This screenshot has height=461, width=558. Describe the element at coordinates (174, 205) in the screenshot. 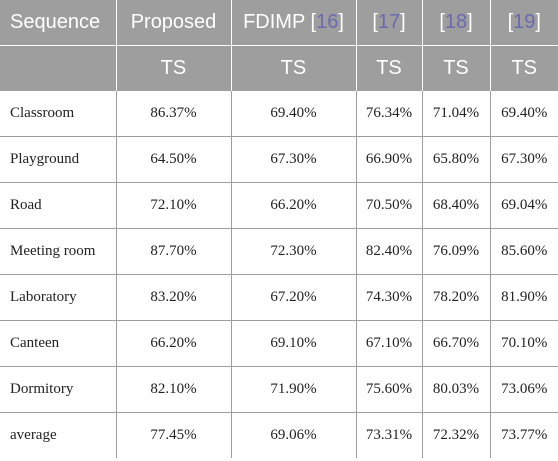

I see `table-cell: 72.10%` at that location.